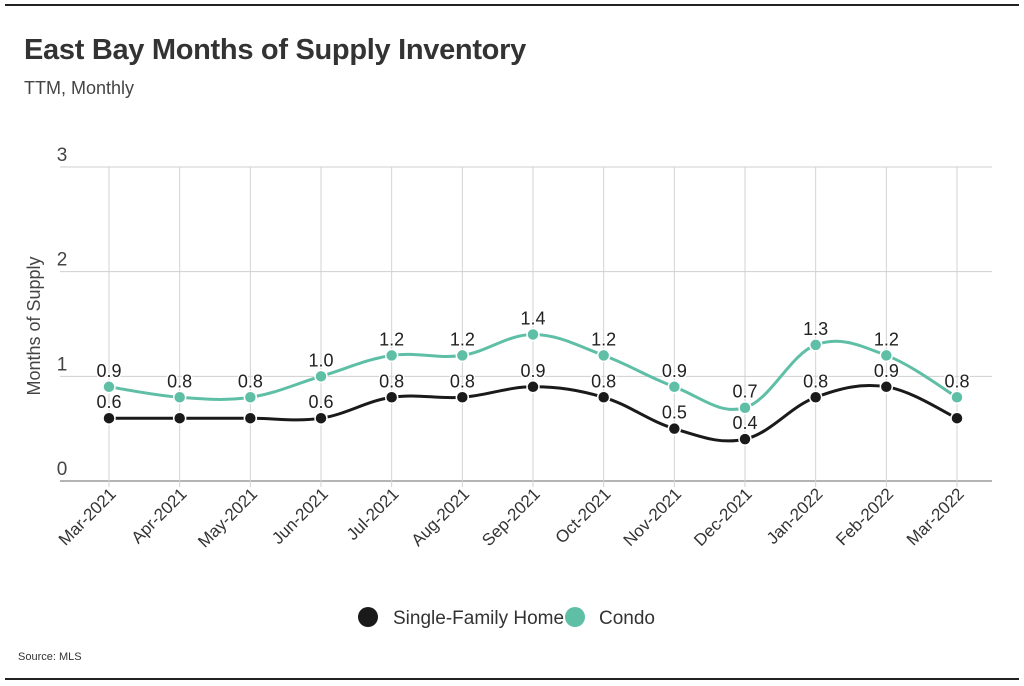 The height and width of the screenshot is (686, 1024). I want to click on legend-label-single-family-home: Single-Family Home, so click(478, 618).